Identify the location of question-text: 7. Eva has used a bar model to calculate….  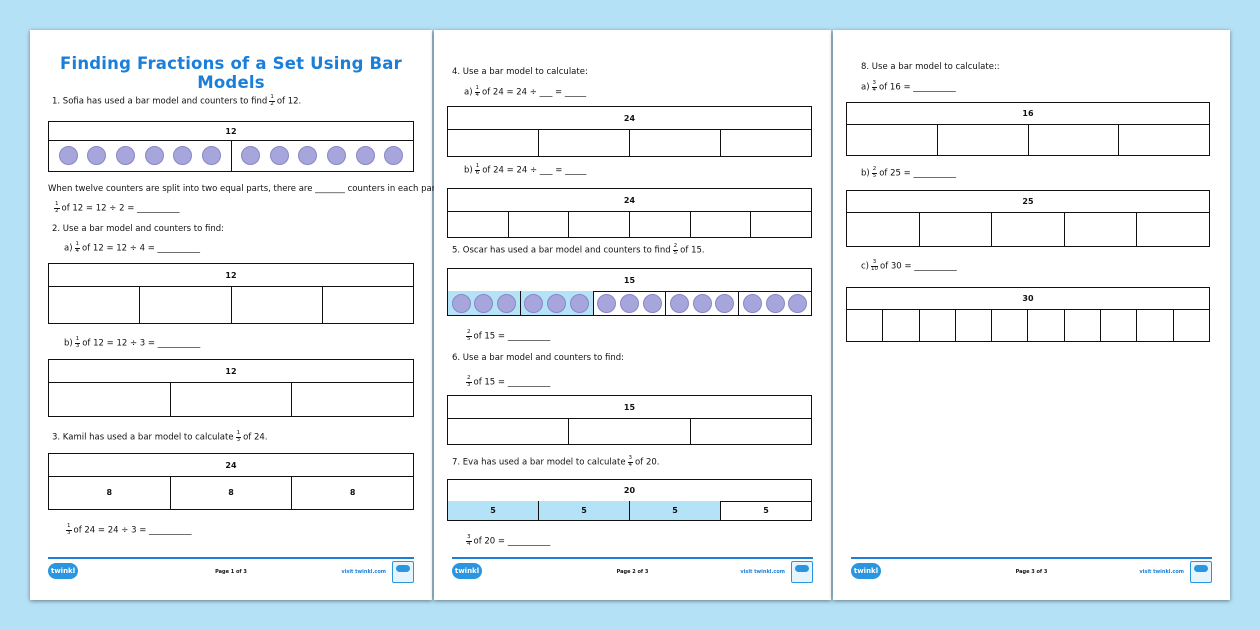
(556, 462).